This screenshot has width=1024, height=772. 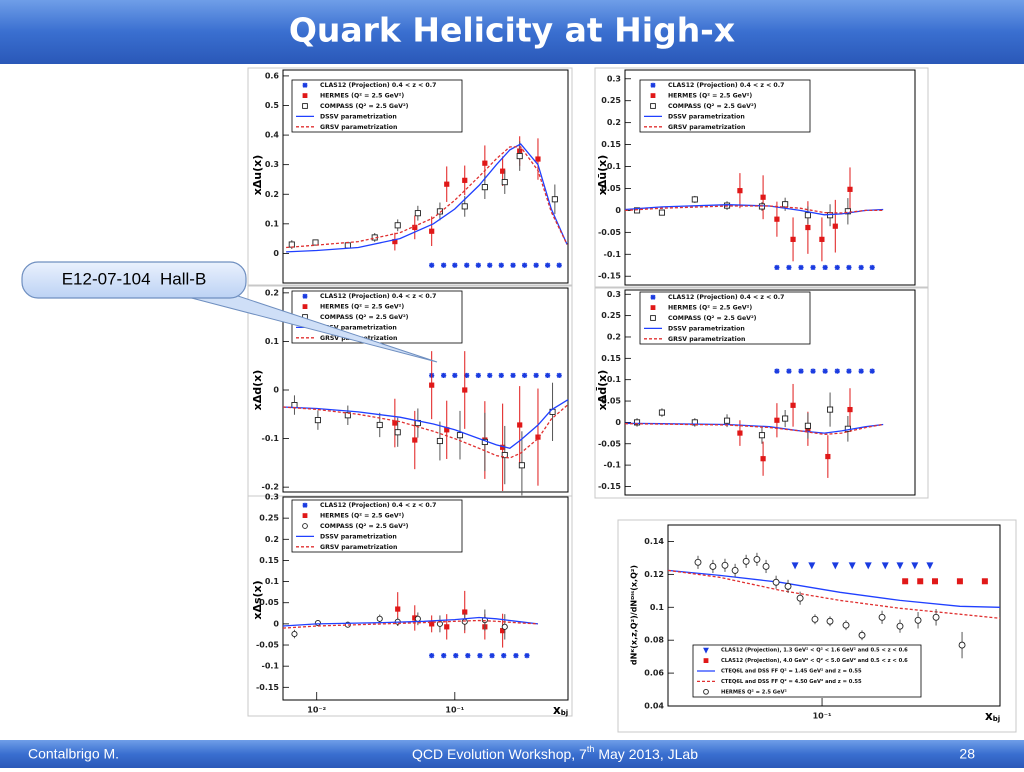 I want to click on legend-box, so click(x=725, y=318).